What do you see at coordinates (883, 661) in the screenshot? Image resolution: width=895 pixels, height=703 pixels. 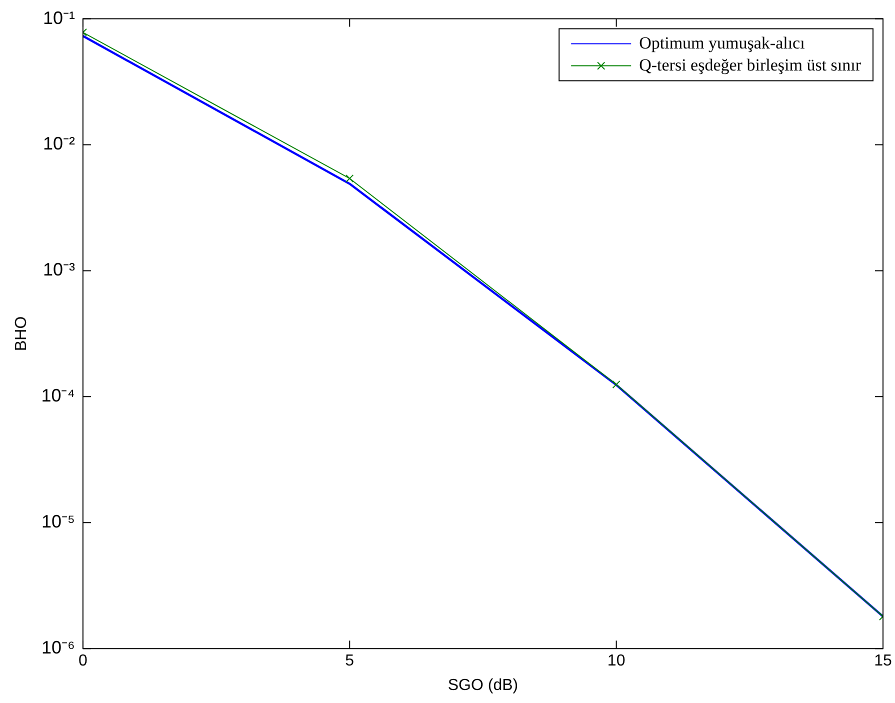 I see `x-tick-label: 15` at bounding box center [883, 661].